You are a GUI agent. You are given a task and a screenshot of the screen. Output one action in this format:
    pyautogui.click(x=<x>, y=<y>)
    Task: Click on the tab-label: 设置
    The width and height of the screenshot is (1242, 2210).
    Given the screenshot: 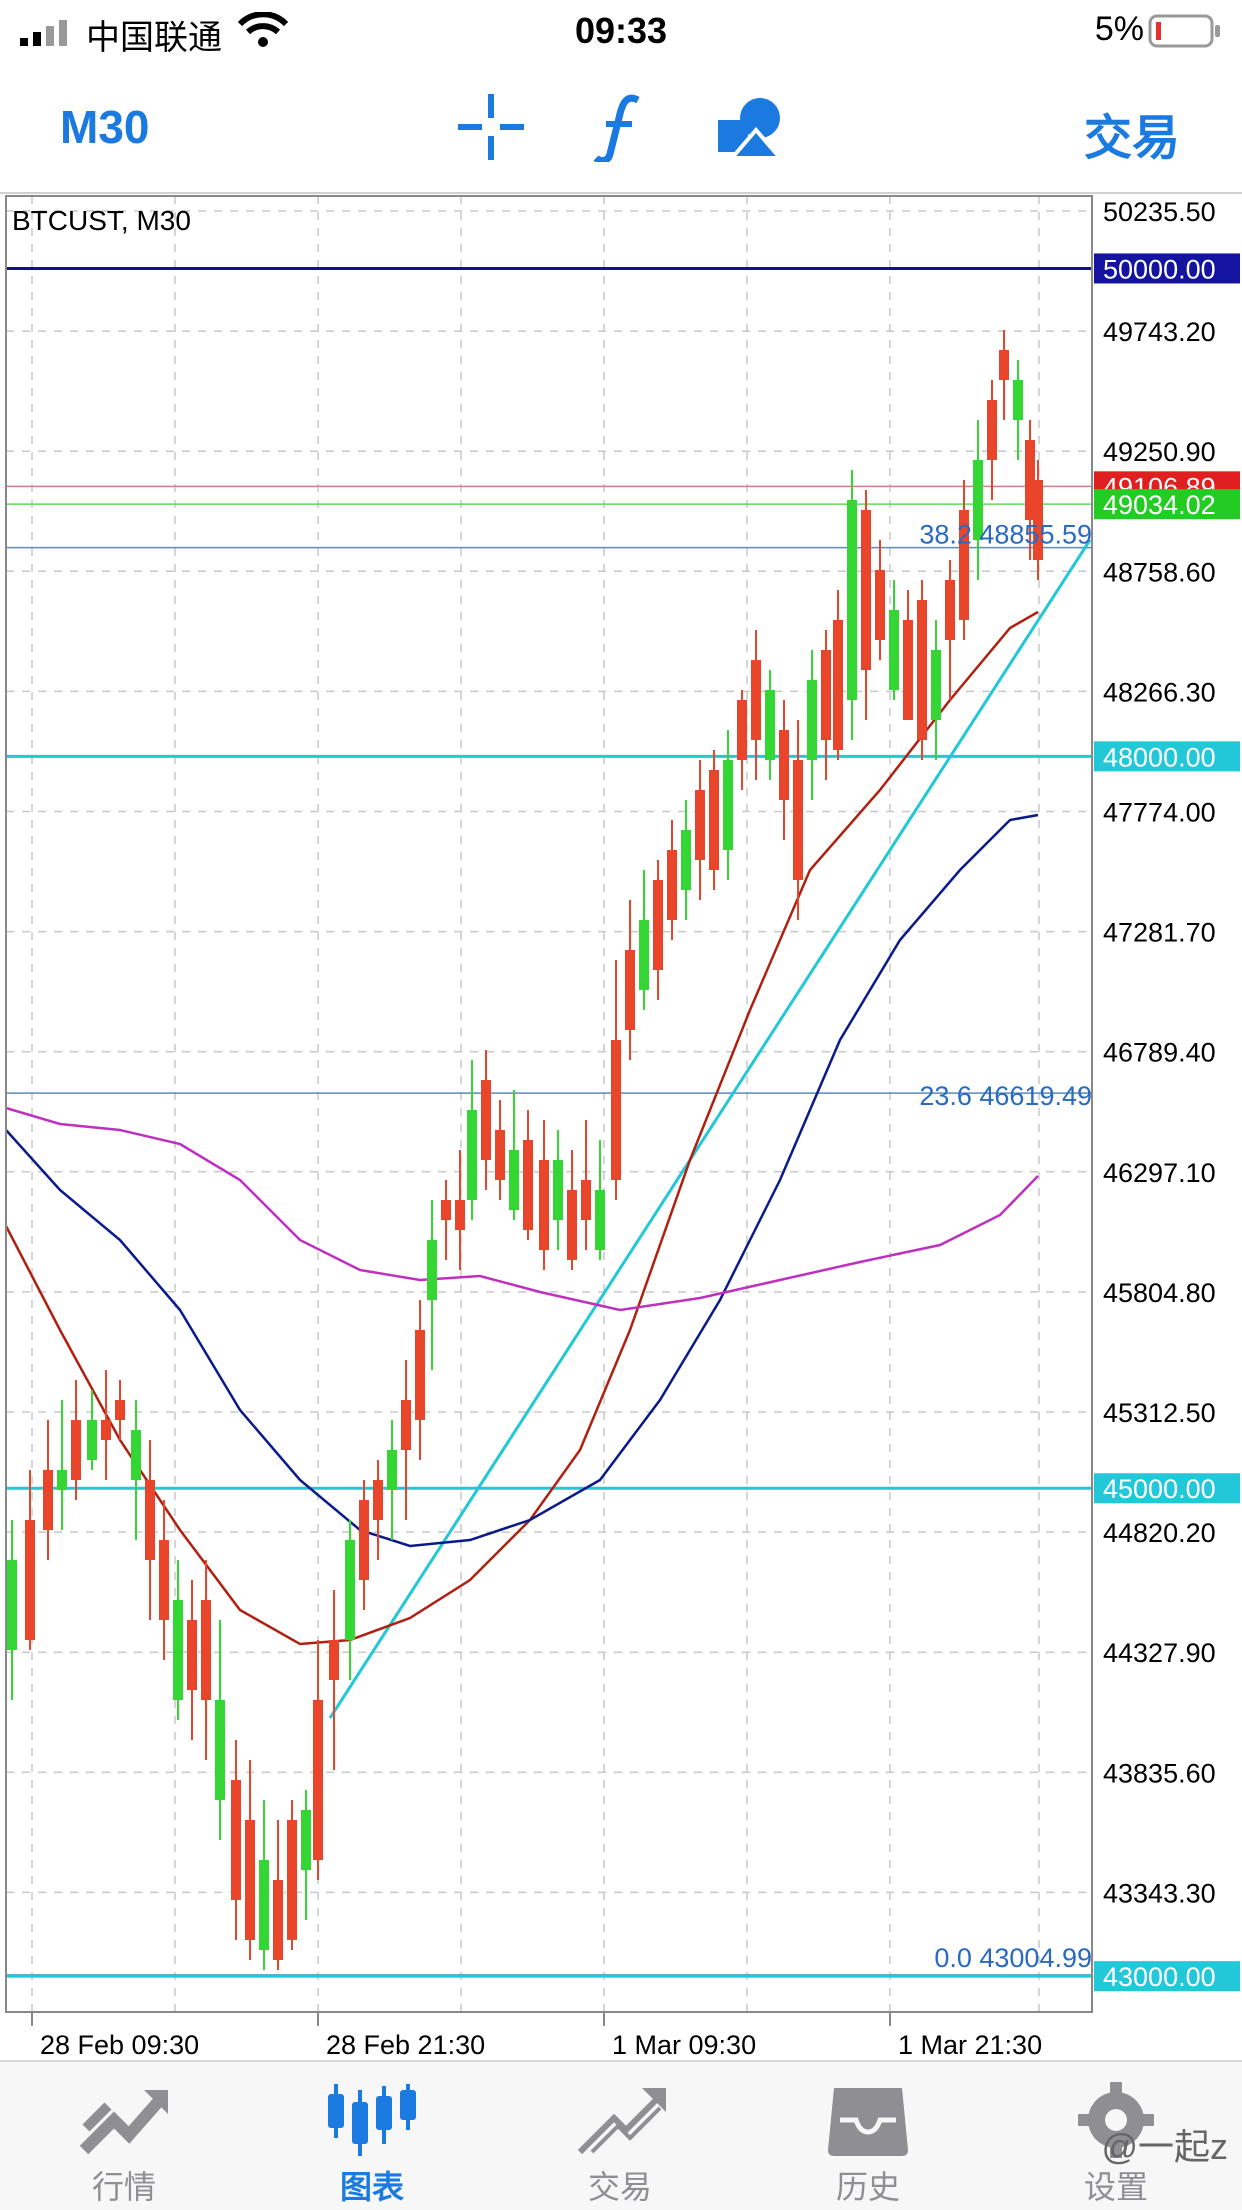 What is the action you would take?
    pyautogui.click(x=1115, y=2187)
    